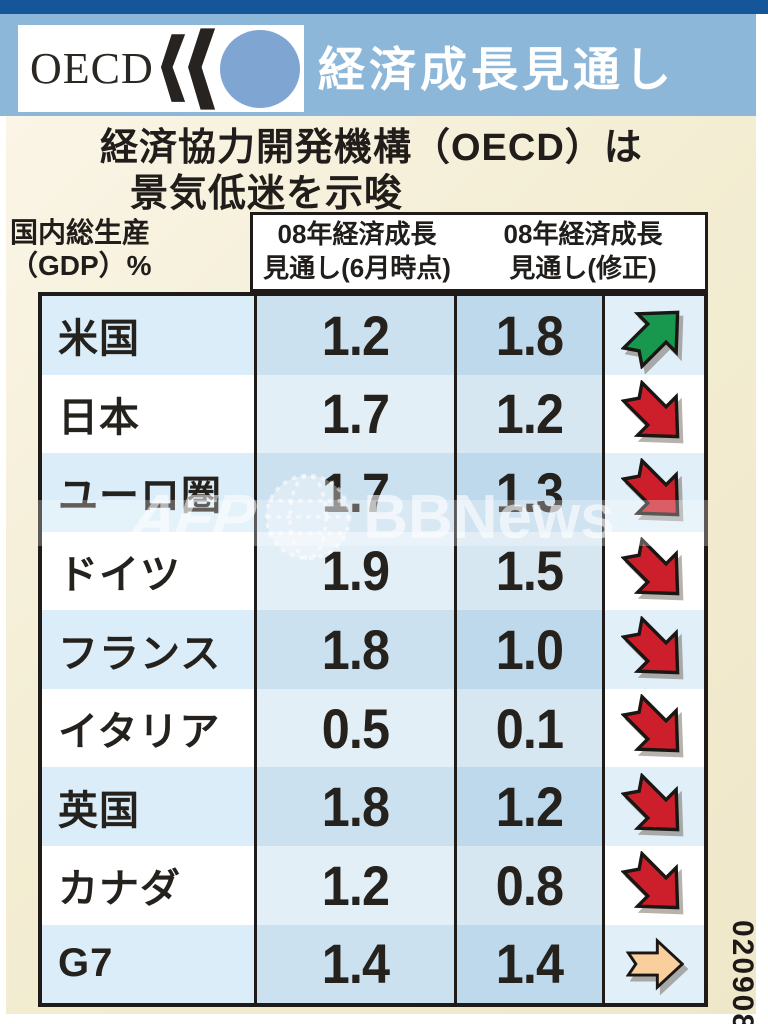  I want to click on revised-value: 0.8, so click(529, 885).